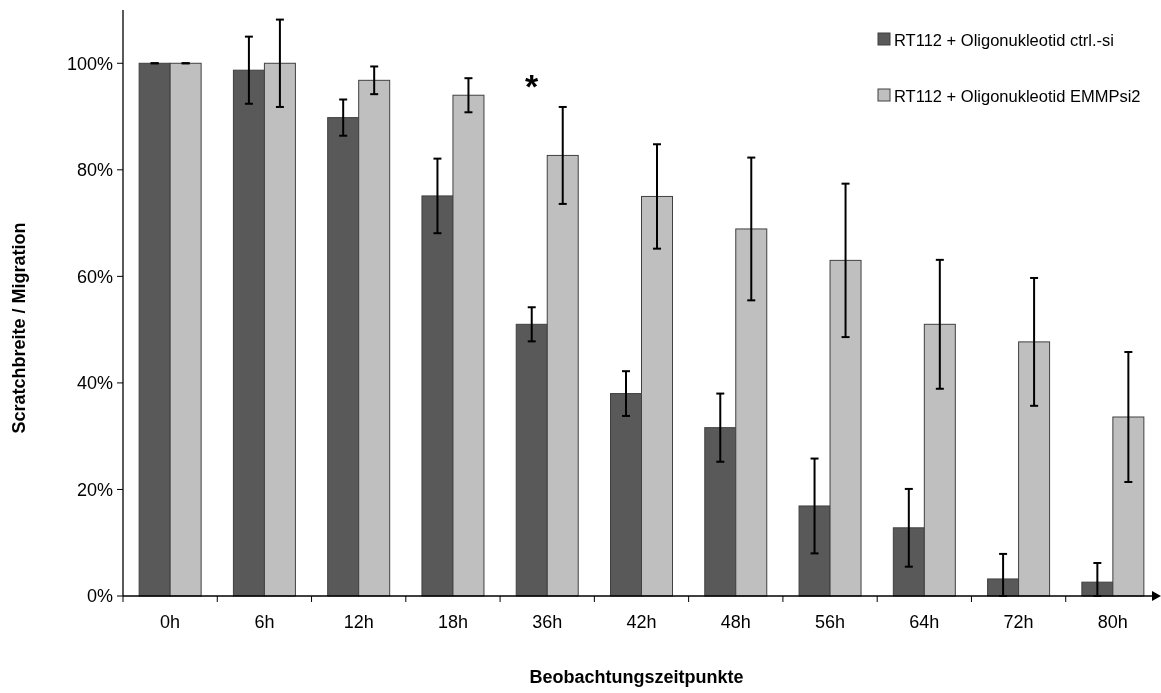 The width and height of the screenshot is (1161, 693). Describe the element at coordinates (1004, 39) in the screenshot. I see `legend-label: RT112 + Oligonukleotid ctrl.-si` at that location.